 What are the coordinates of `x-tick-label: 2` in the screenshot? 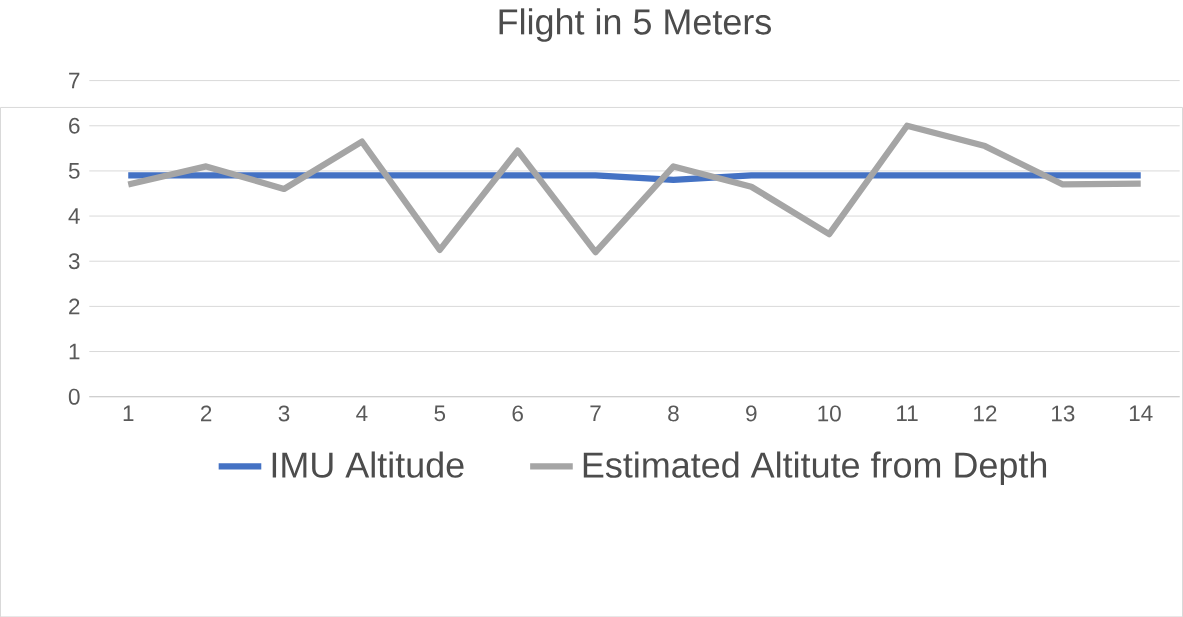 It's located at (206, 413).